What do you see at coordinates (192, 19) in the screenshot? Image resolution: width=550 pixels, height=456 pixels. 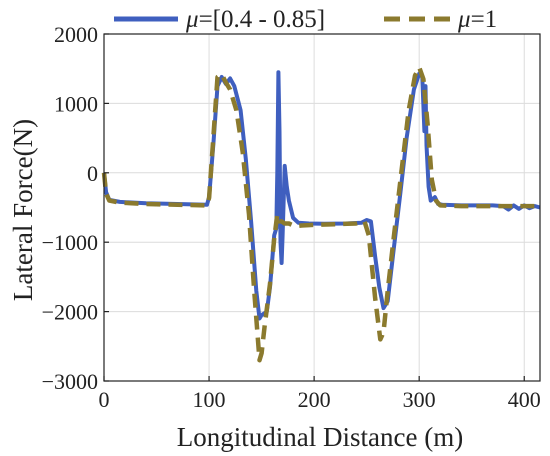 I see `legend-mu-1: μ` at bounding box center [192, 19].